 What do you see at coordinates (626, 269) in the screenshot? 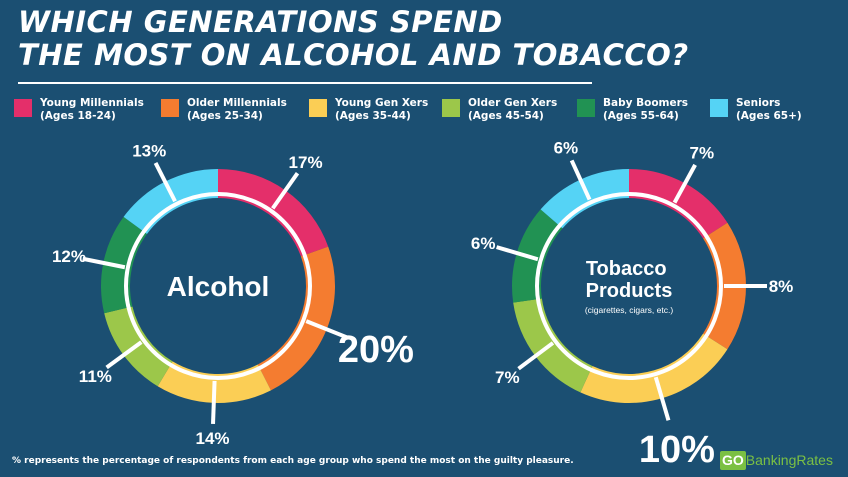
I see `tobacco-title-line-1: Tobacco` at bounding box center [626, 269].